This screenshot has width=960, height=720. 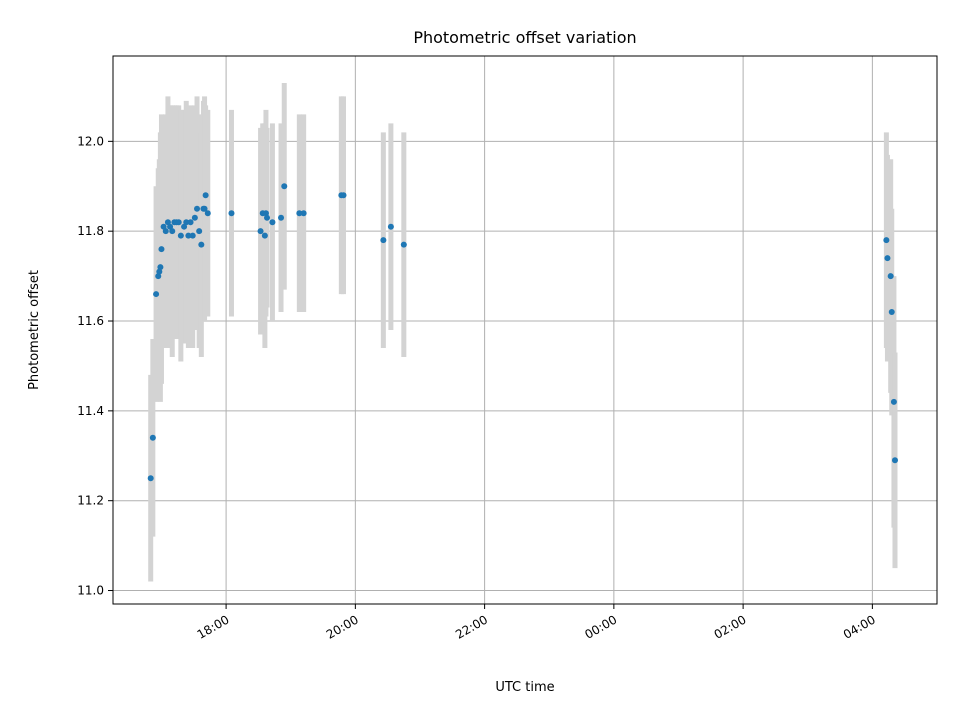 What do you see at coordinates (90, 231) in the screenshot?
I see `y-tick-label: 11.8` at bounding box center [90, 231].